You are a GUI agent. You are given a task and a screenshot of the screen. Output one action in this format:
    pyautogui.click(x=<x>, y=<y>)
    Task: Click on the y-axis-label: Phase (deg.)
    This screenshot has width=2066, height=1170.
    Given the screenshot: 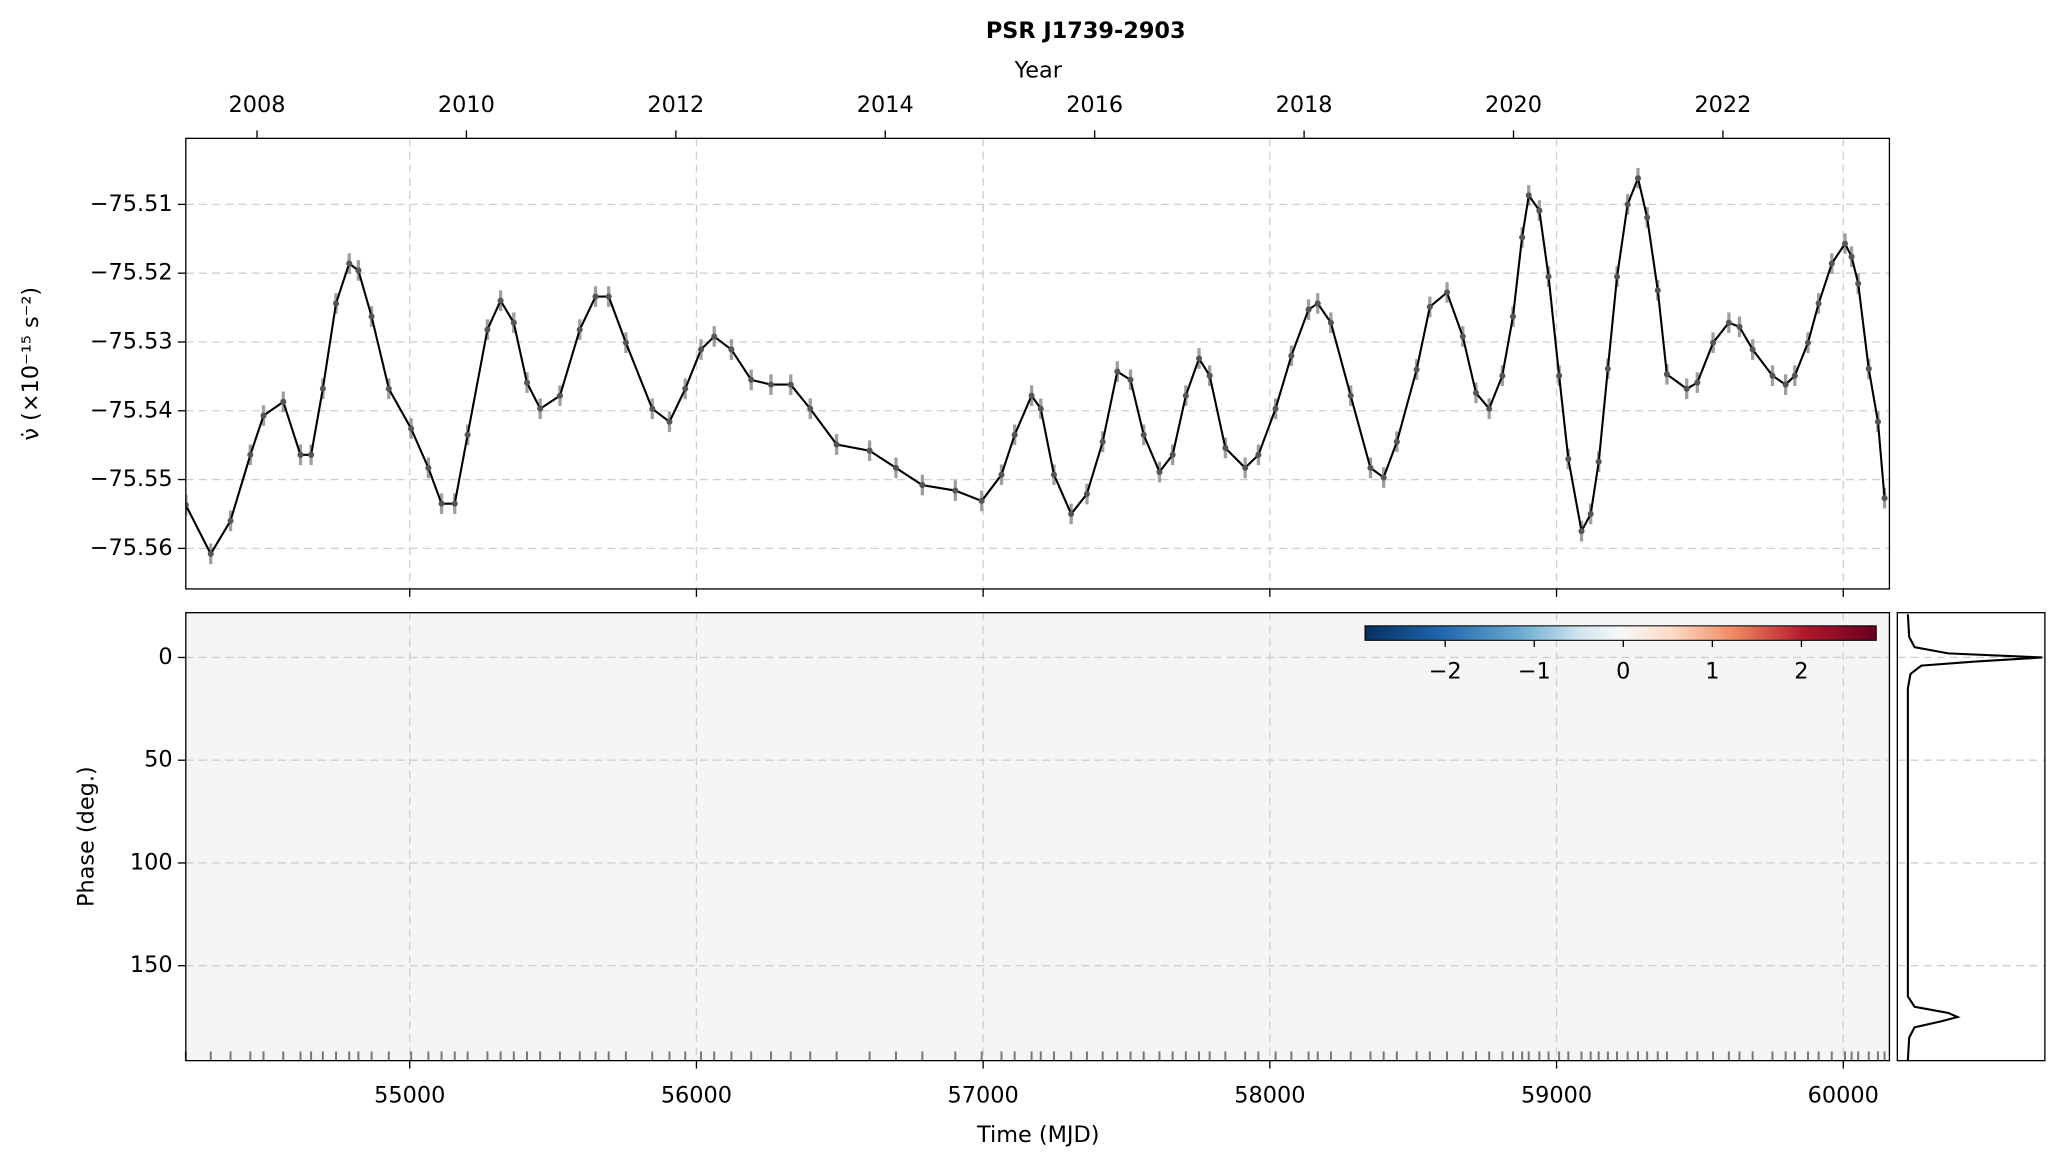 What is the action you would take?
    pyautogui.click(x=86, y=836)
    